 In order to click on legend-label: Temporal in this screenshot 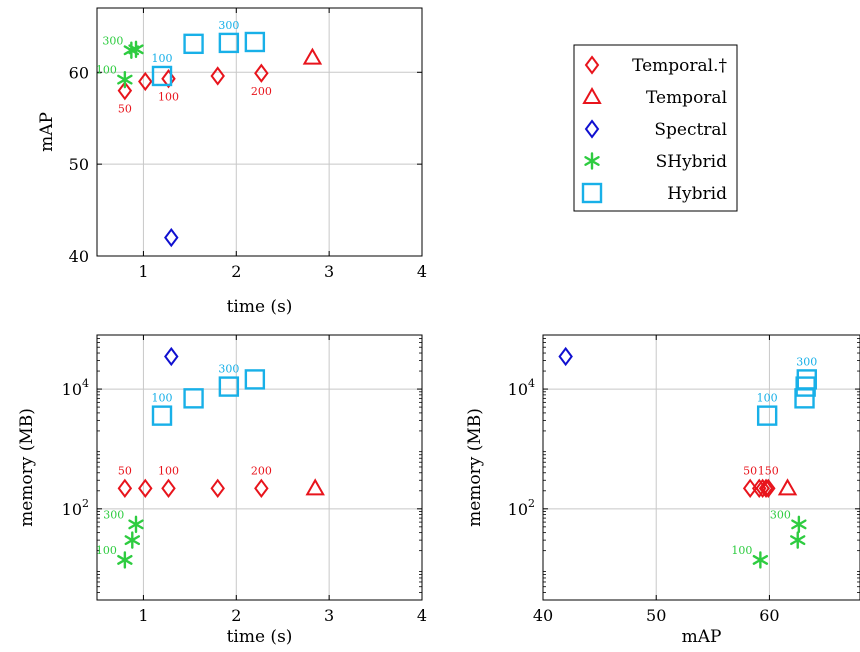, I will do `click(686, 98)`.